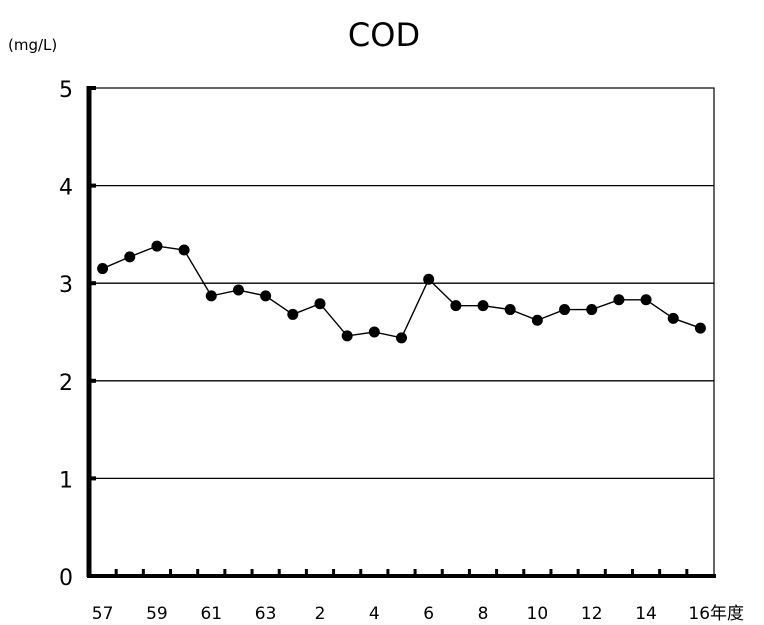  Describe the element at coordinates (32, 45) in the screenshot. I see `y-unit-label: (mg/L)` at that location.